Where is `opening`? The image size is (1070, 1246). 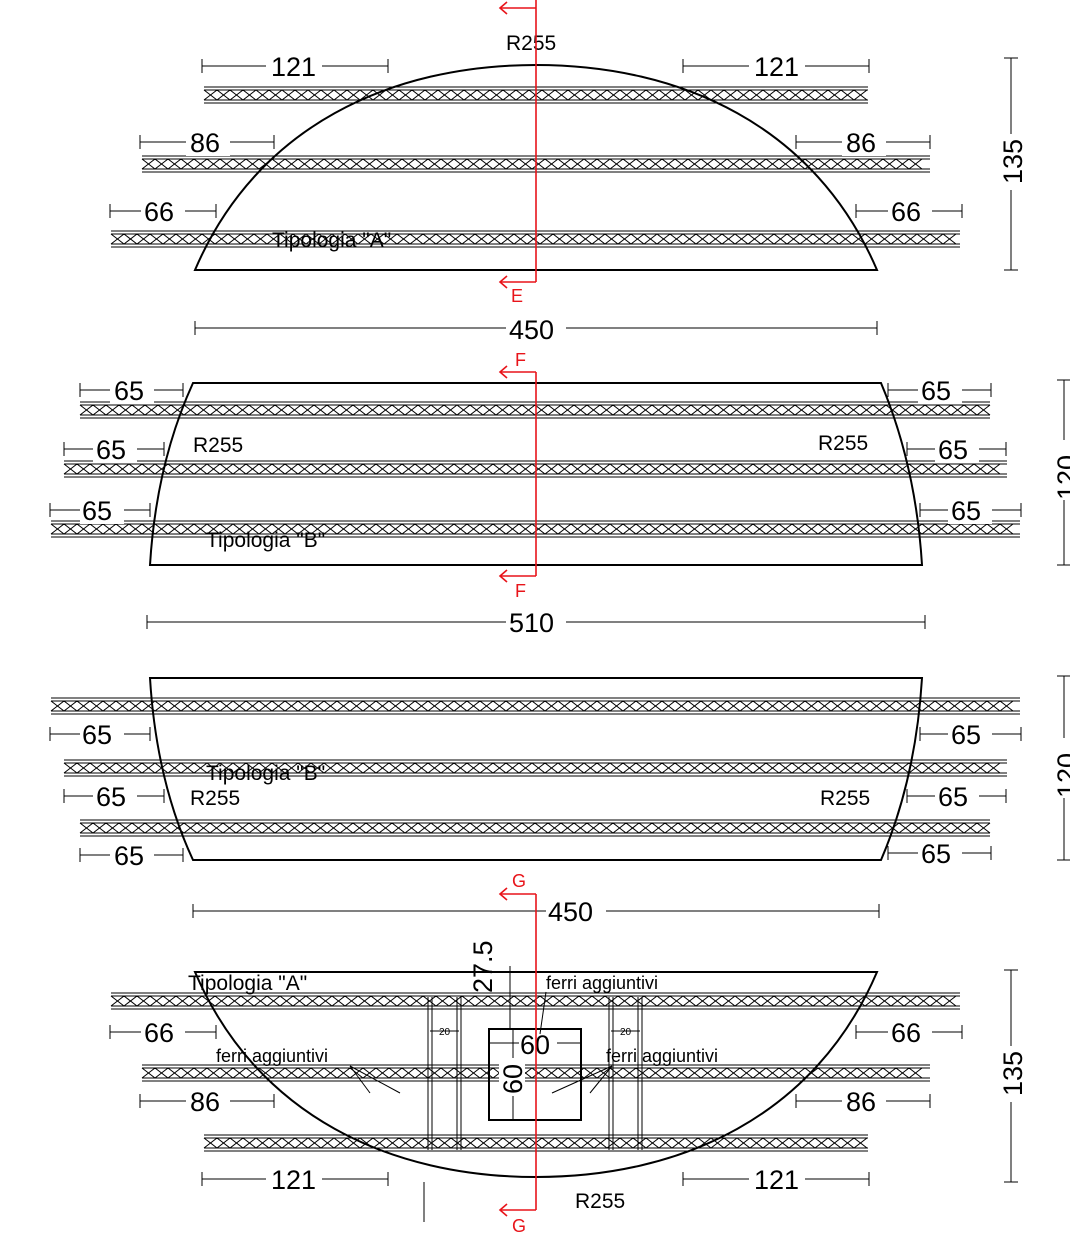 opening is located at coordinates (535, 1074).